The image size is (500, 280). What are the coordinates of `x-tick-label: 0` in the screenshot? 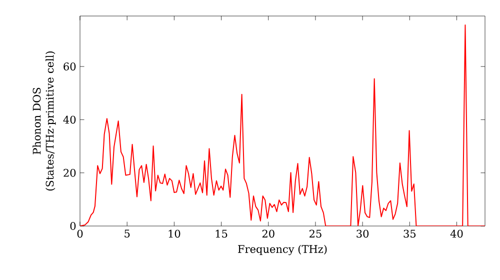 It's located at (80, 234).